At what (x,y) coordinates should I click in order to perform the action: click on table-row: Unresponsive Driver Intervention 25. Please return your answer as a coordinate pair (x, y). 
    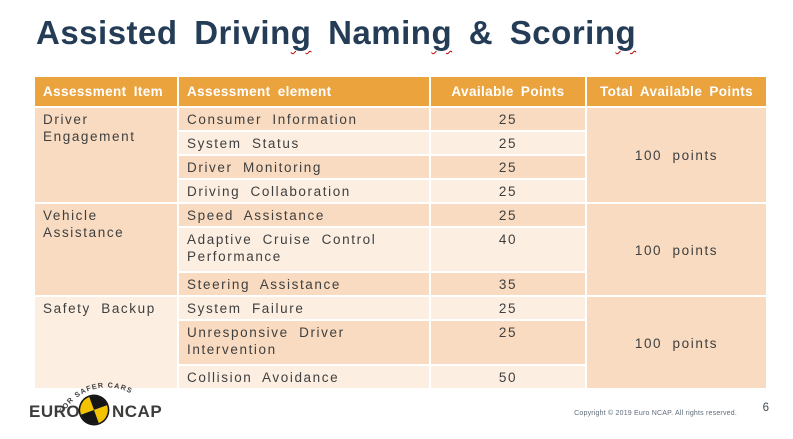
    Looking at the image, I should click on (400, 342).